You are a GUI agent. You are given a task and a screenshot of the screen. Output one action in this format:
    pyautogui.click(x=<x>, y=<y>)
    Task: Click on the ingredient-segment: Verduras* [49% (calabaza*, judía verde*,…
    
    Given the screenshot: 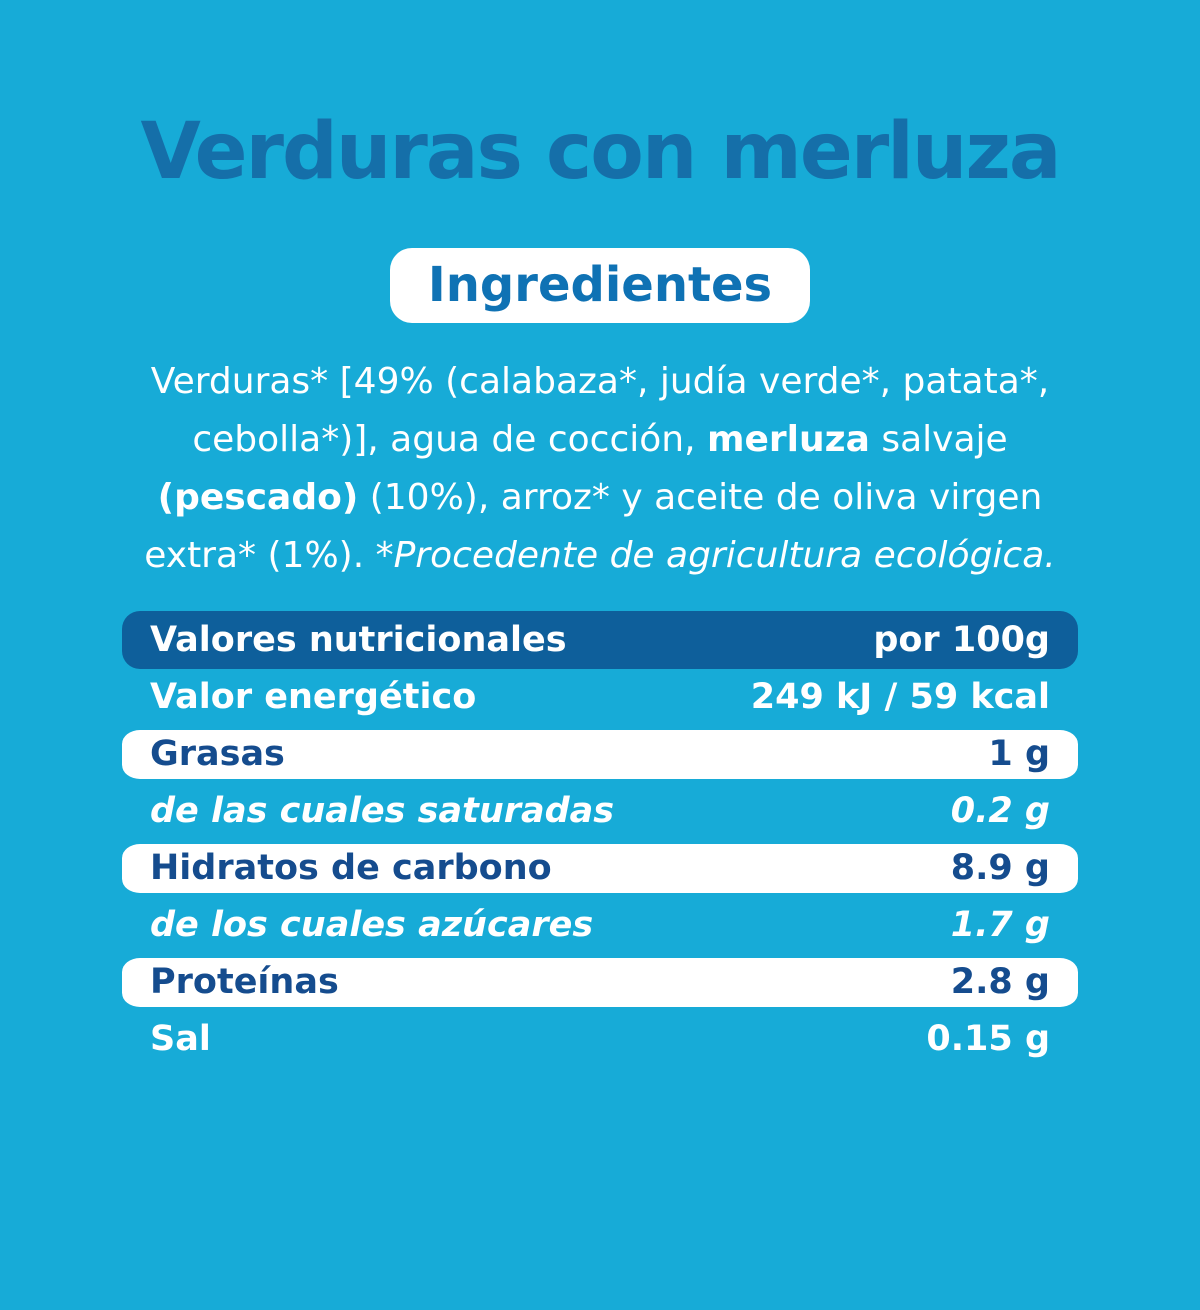 What is the action you would take?
    pyautogui.click(x=600, y=381)
    